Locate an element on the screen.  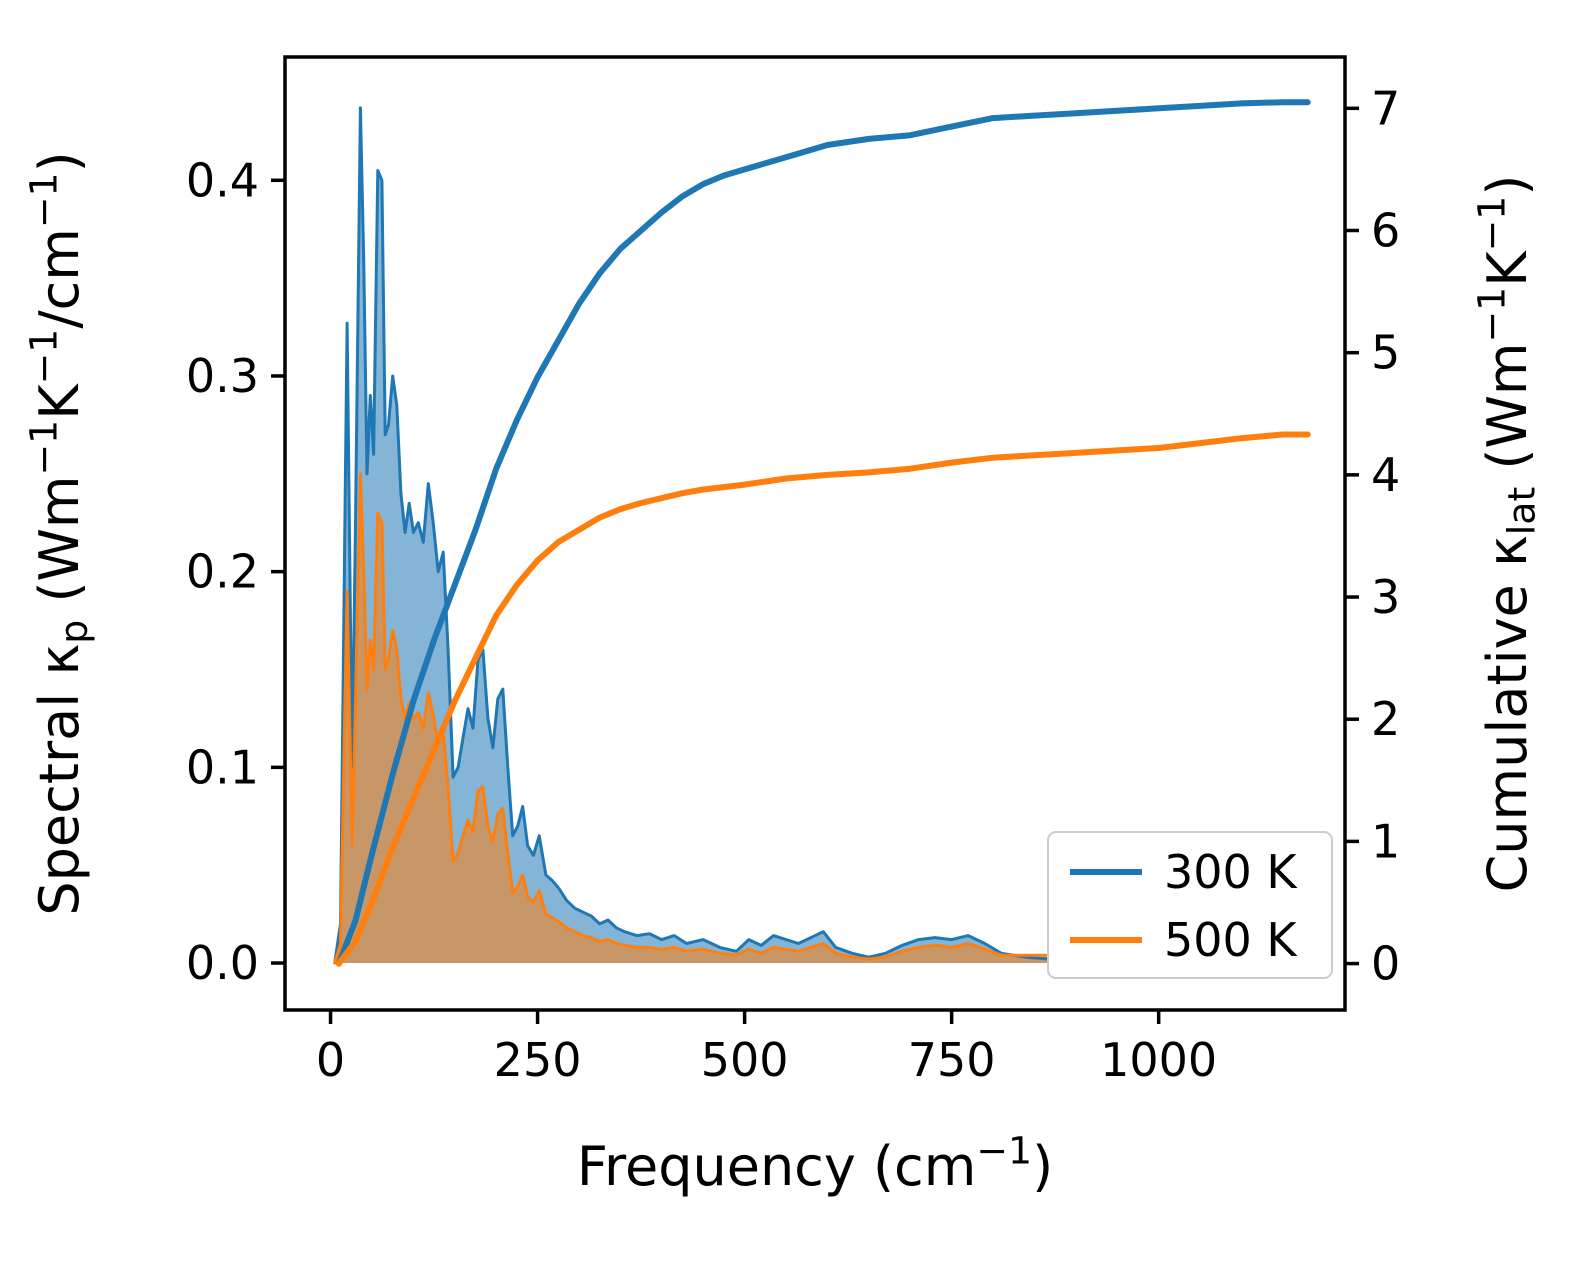
x-tick-label: 1000 is located at coordinates (1158, 1060).